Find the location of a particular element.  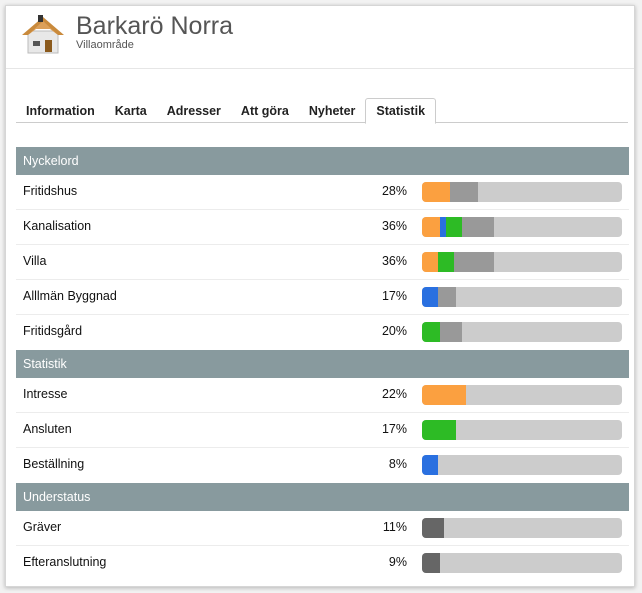

stat-percent: 22% is located at coordinates (394, 394).